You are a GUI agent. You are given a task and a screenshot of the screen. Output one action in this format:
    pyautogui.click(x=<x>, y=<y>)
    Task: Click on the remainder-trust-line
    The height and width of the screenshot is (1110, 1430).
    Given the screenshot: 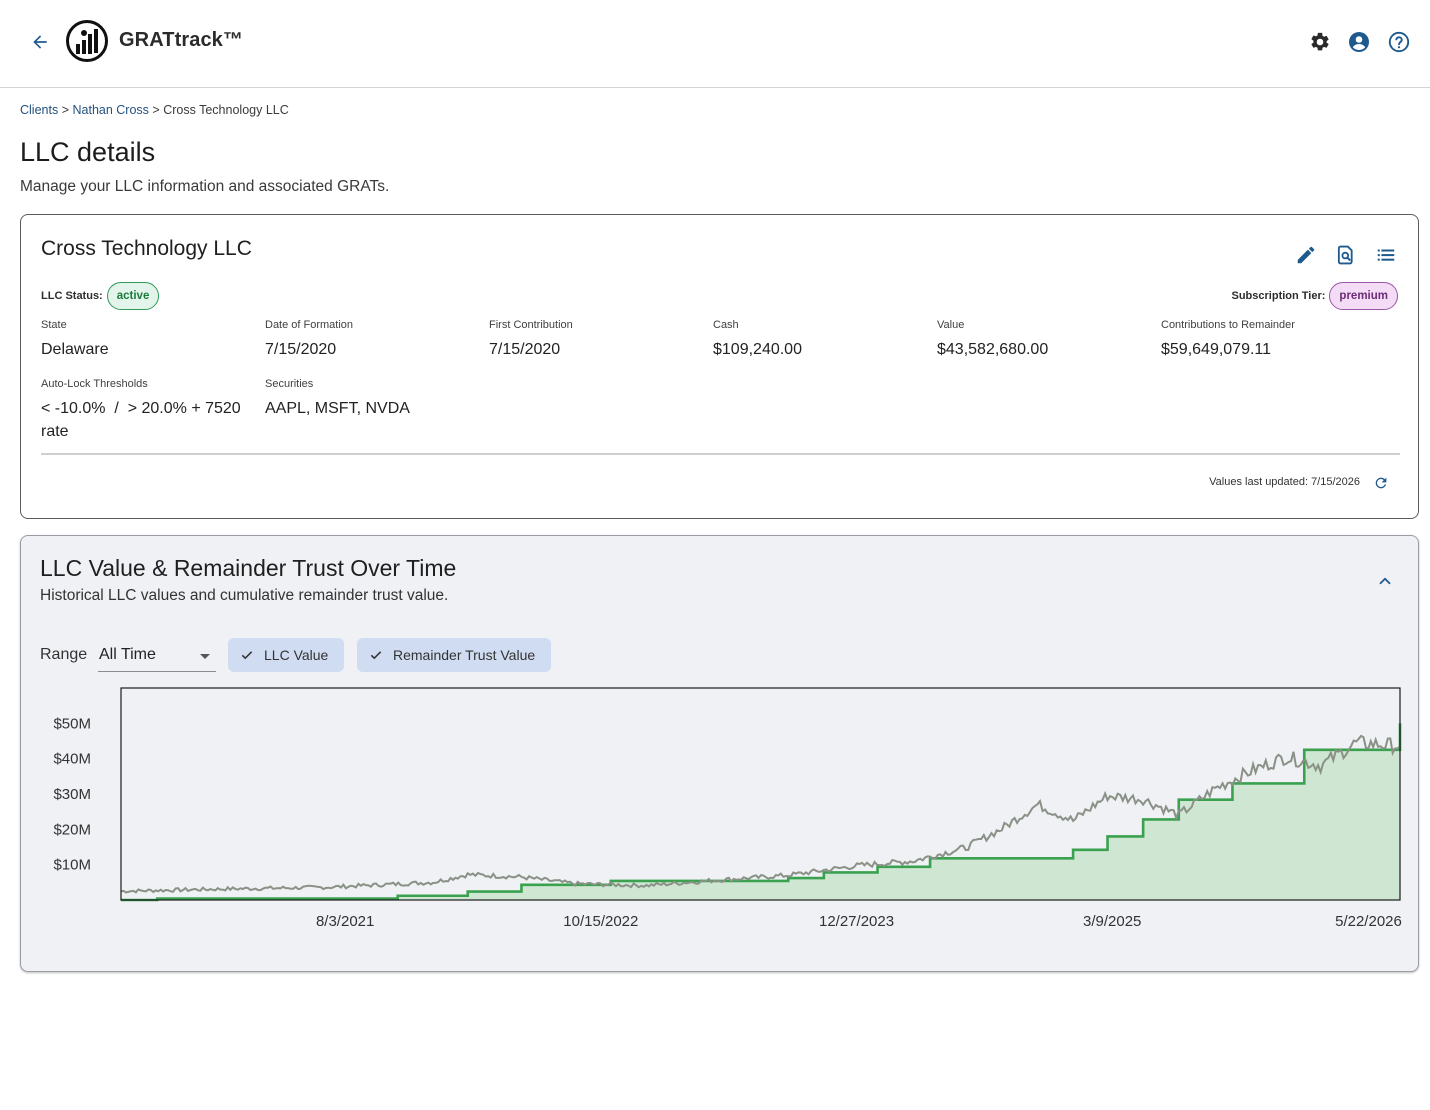 What is the action you would take?
    pyautogui.click(x=761, y=812)
    